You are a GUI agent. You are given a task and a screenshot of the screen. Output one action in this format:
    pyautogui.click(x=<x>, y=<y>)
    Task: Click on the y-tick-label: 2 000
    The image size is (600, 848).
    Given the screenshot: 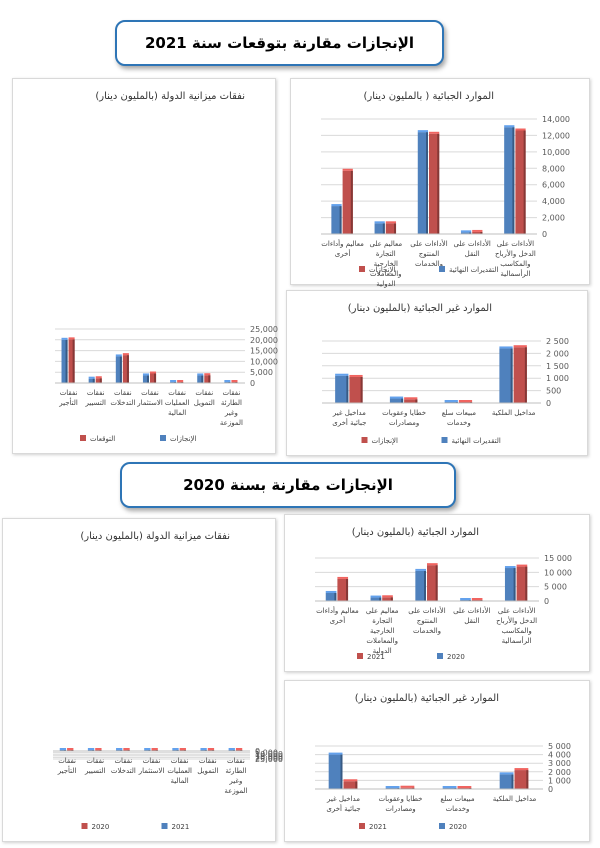 What is the action you would take?
    pyautogui.click(x=559, y=772)
    